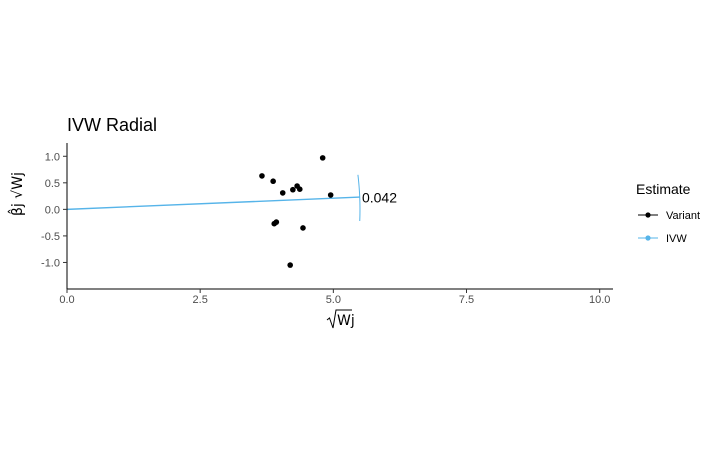 Image resolution: width=720 pixels, height=451 pixels. I want to click on y-tick-label: 0.0, so click(52, 210).